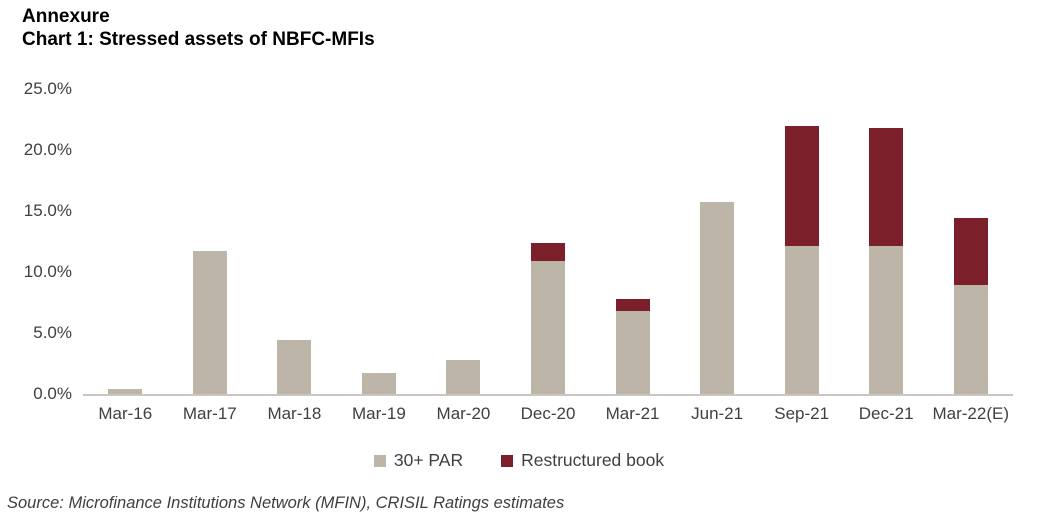  I want to click on x-axis-label: Sep-21, so click(802, 413).